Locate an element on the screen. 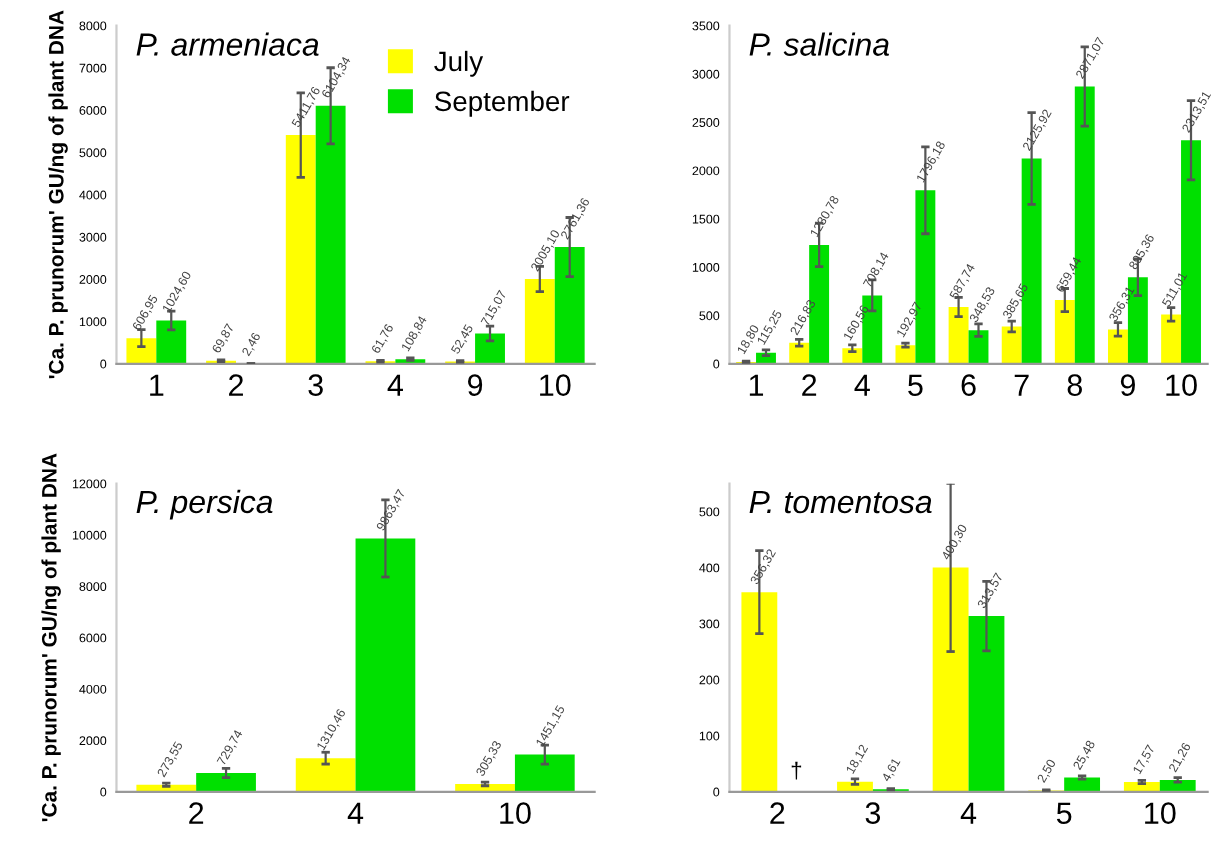  x-tick-label: 8 is located at coordinates (1074, 385).